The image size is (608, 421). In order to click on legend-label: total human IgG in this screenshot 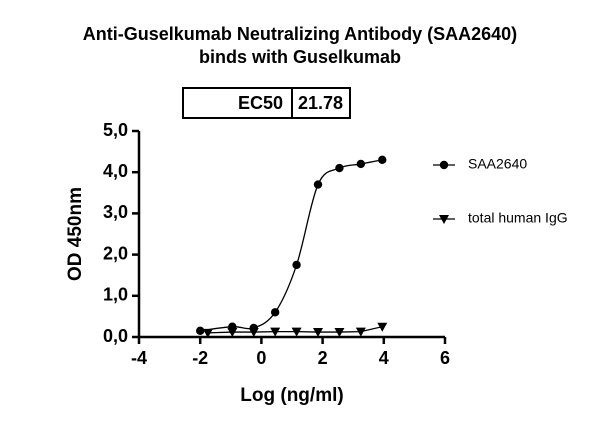, I will do `click(518, 218)`.